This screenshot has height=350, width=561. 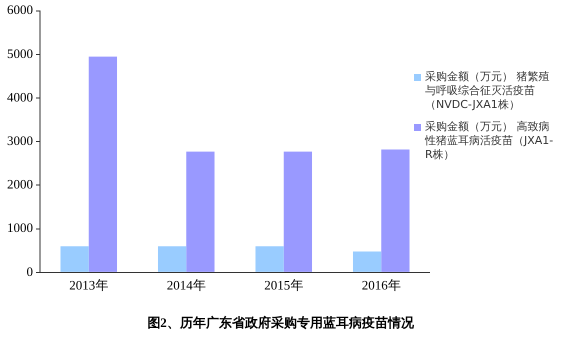 What do you see at coordinates (280, 323) in the screenshot?
I see `text: 图2、历年广东省政府采购专用蓝耳病疫苗情况` at bounding box center [280, 323].